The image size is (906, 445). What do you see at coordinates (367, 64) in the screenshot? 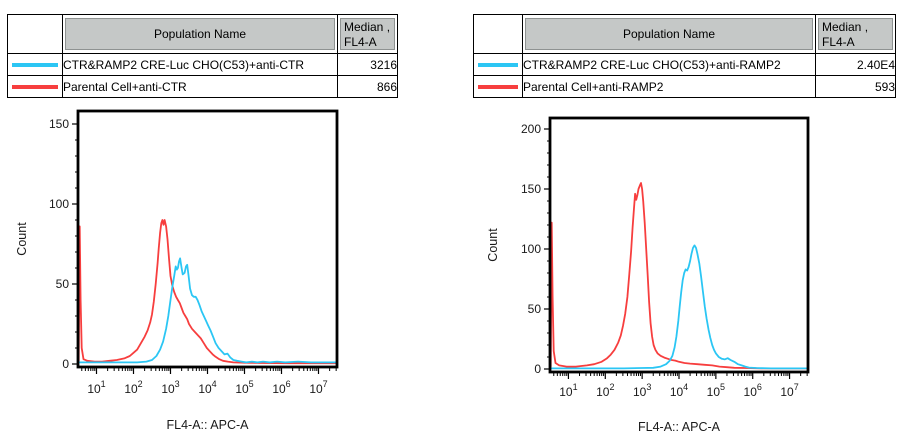
I see `median-value: 3216` at bounding box center [367, 64].